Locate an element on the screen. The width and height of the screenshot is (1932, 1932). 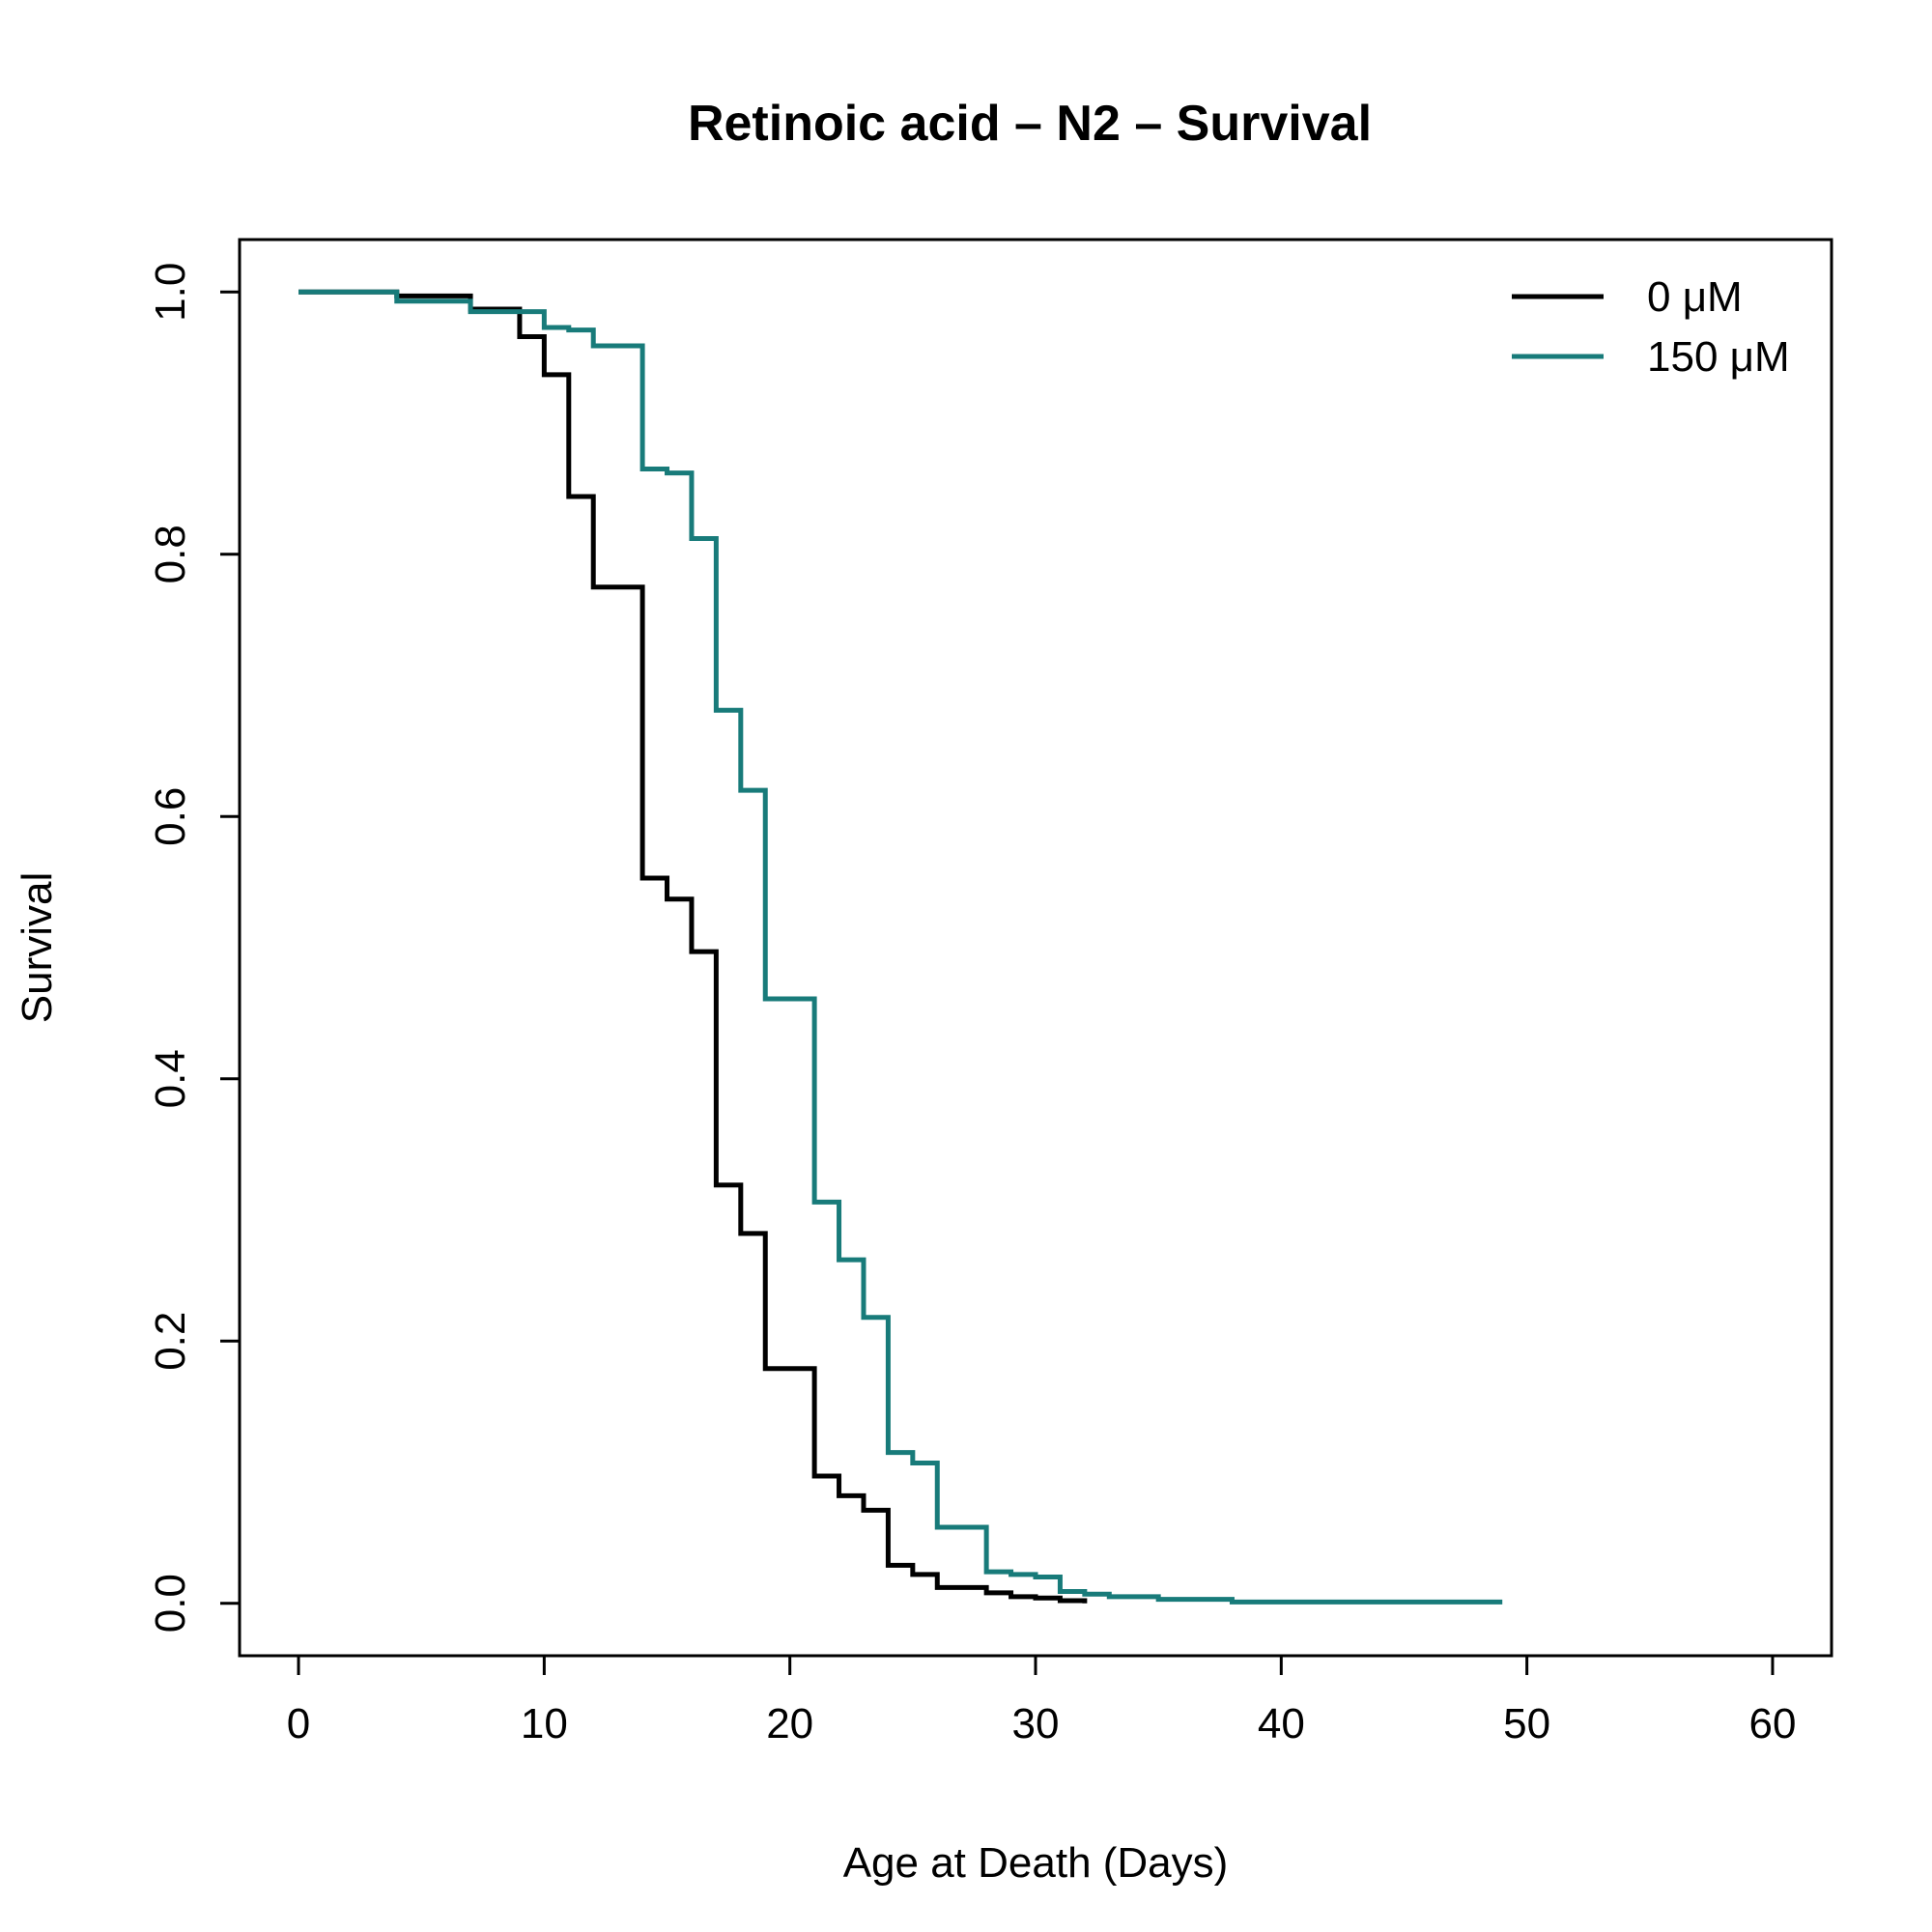
x-tick-label: 20 is located at coordinates (789, 1723).